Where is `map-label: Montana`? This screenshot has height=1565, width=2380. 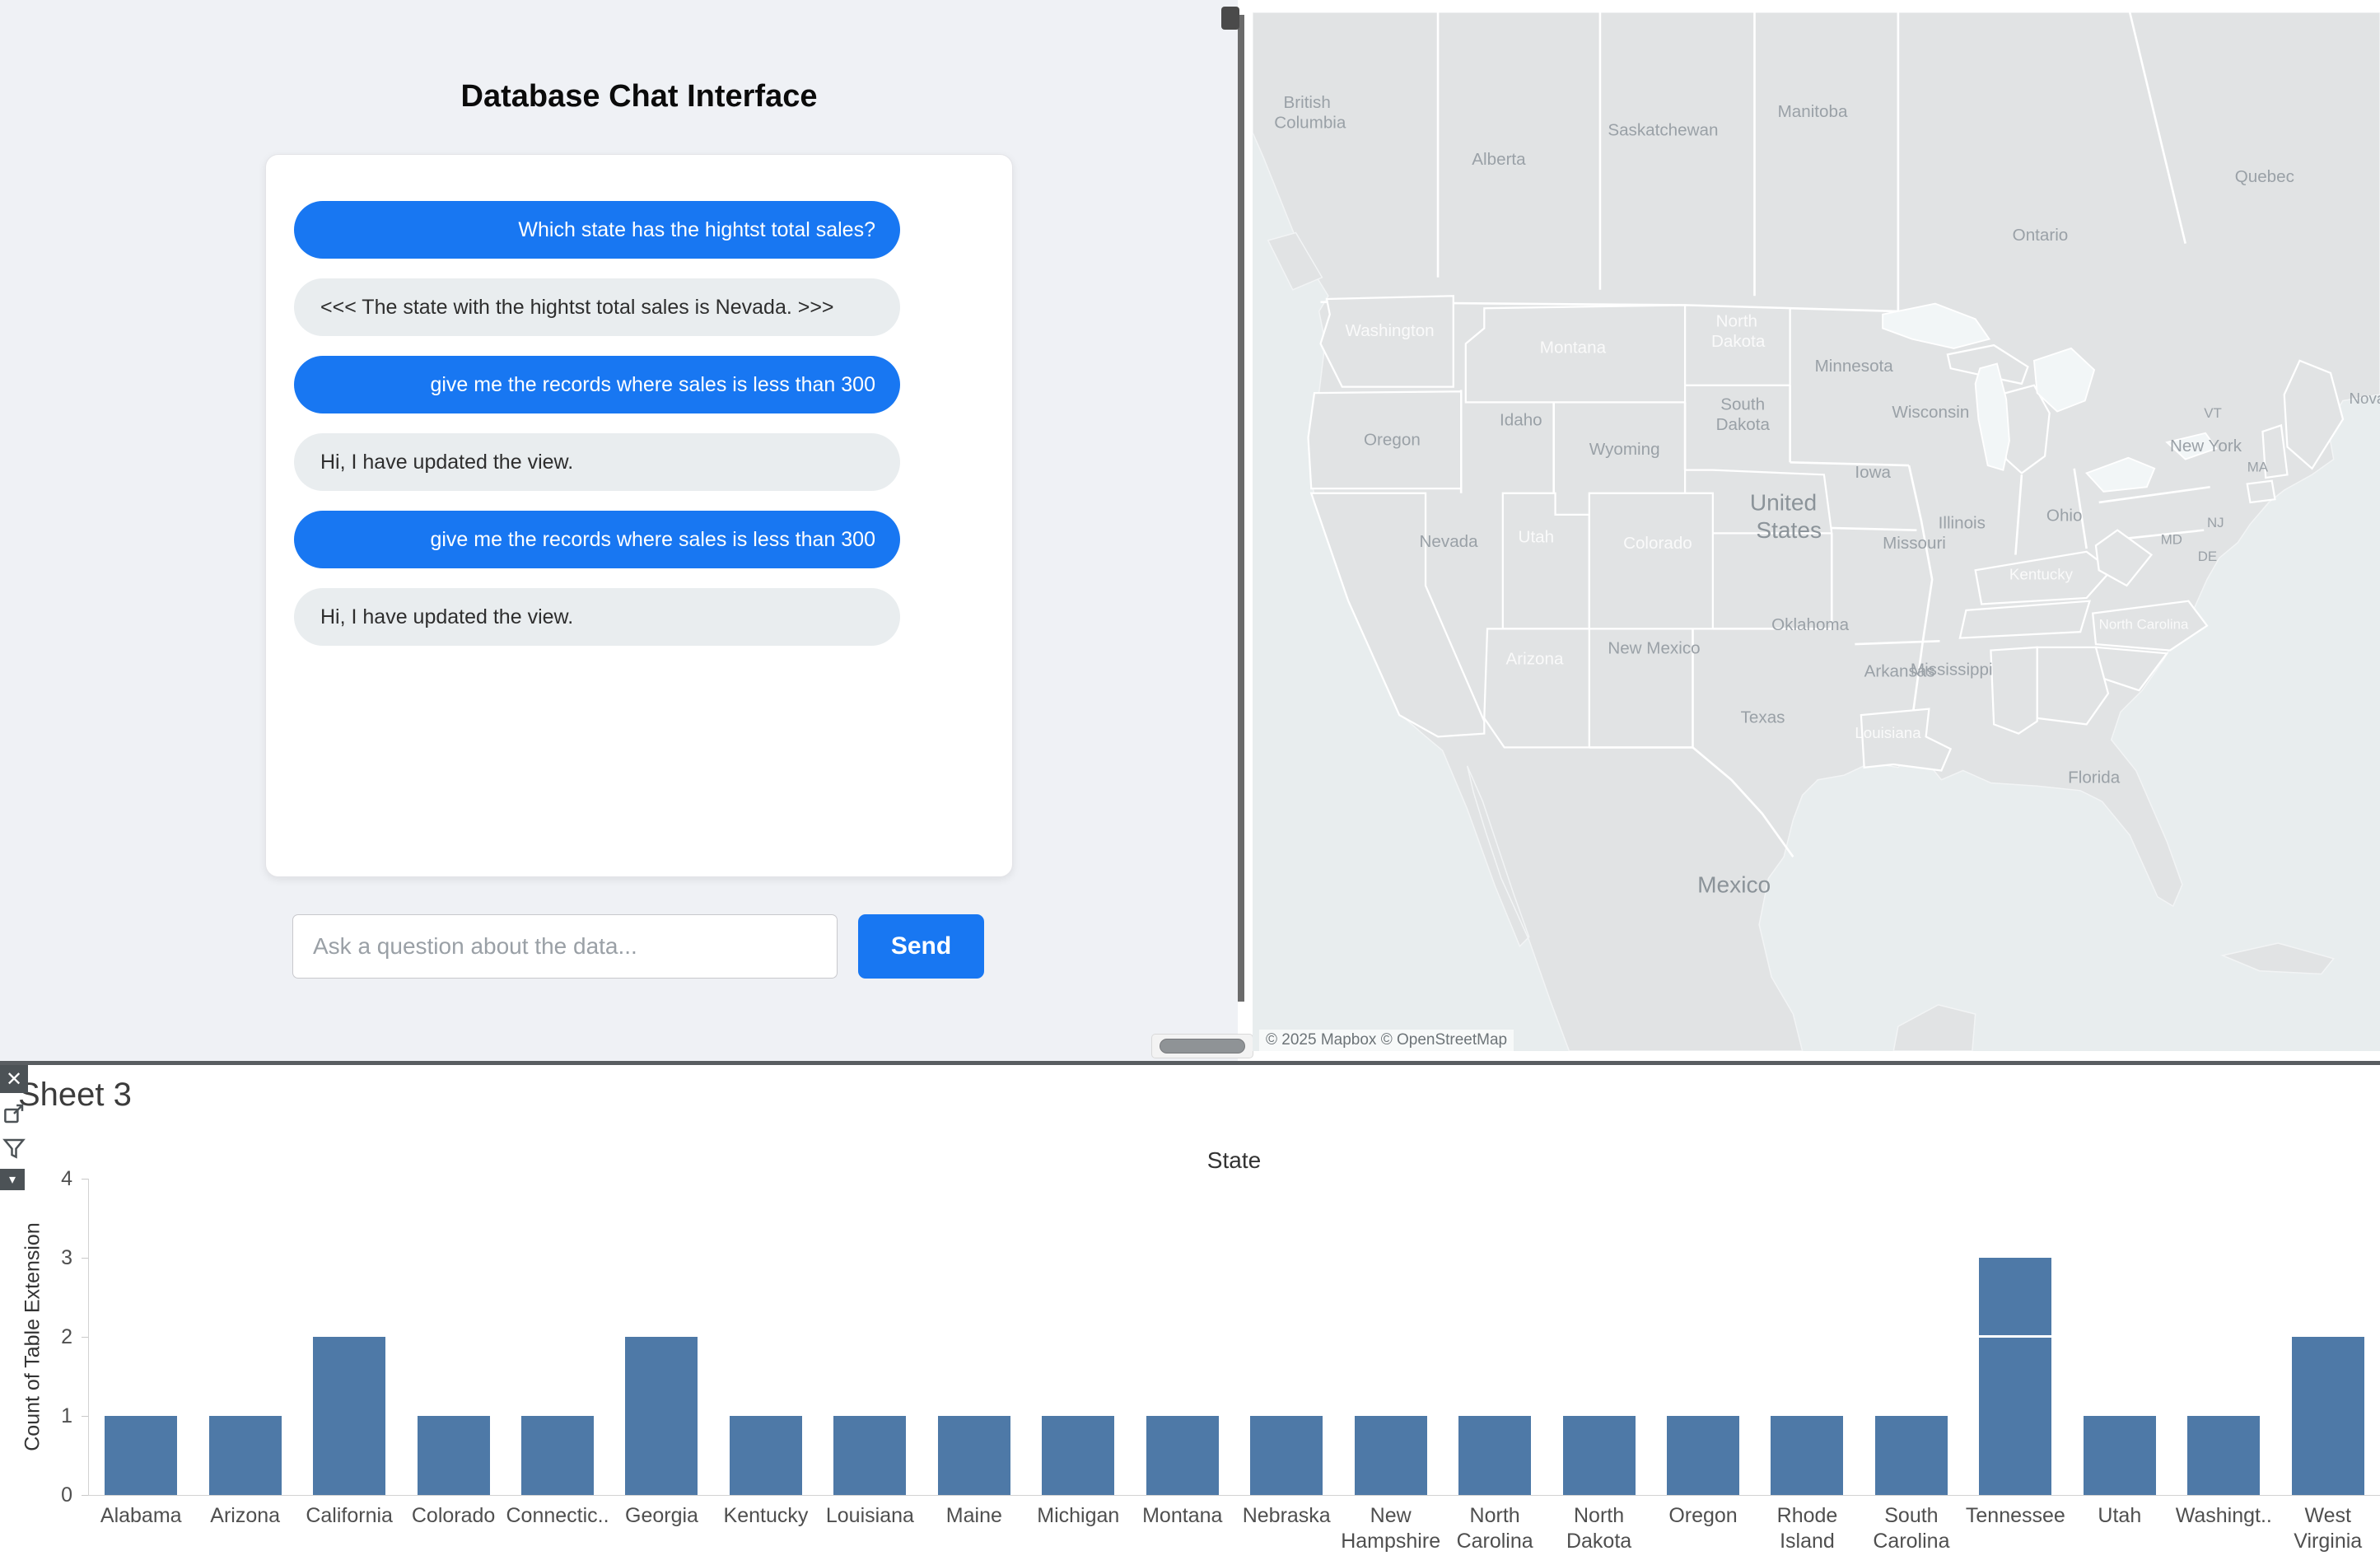 map-label: Montana is located at coordinates (1573, 347).